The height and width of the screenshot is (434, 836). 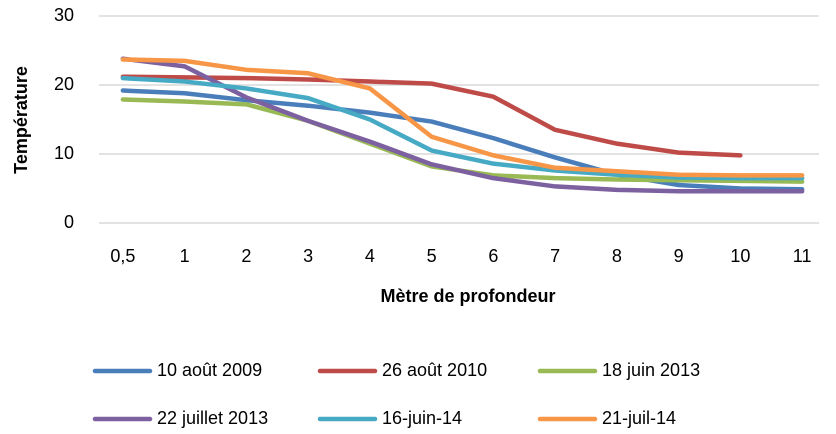 What do you see at coordinates (740, 256) in the screenshot?
I see `x-tick-label: 10` at bounding box center [740, 256].